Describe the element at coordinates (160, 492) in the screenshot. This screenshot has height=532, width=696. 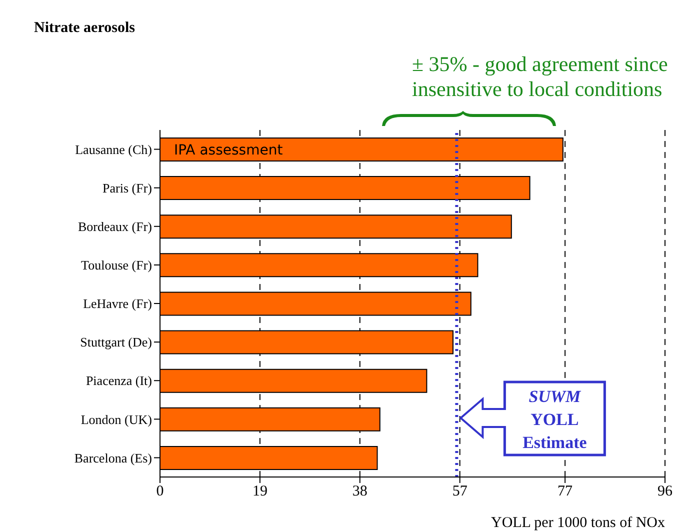
I see `x-tick-label: 0` at that location.